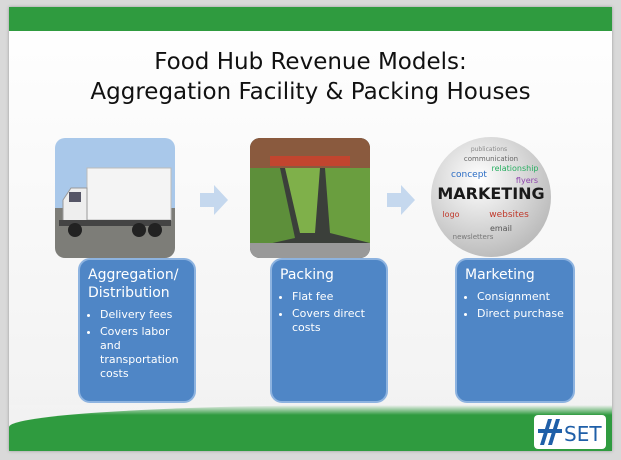 The height and width of the screenshot is (460, 621). What do you see at coordinates (137, 284) in the screenshot?
I see `step-heading: Aggregation/Distribution` at bounding box center [137, 284].